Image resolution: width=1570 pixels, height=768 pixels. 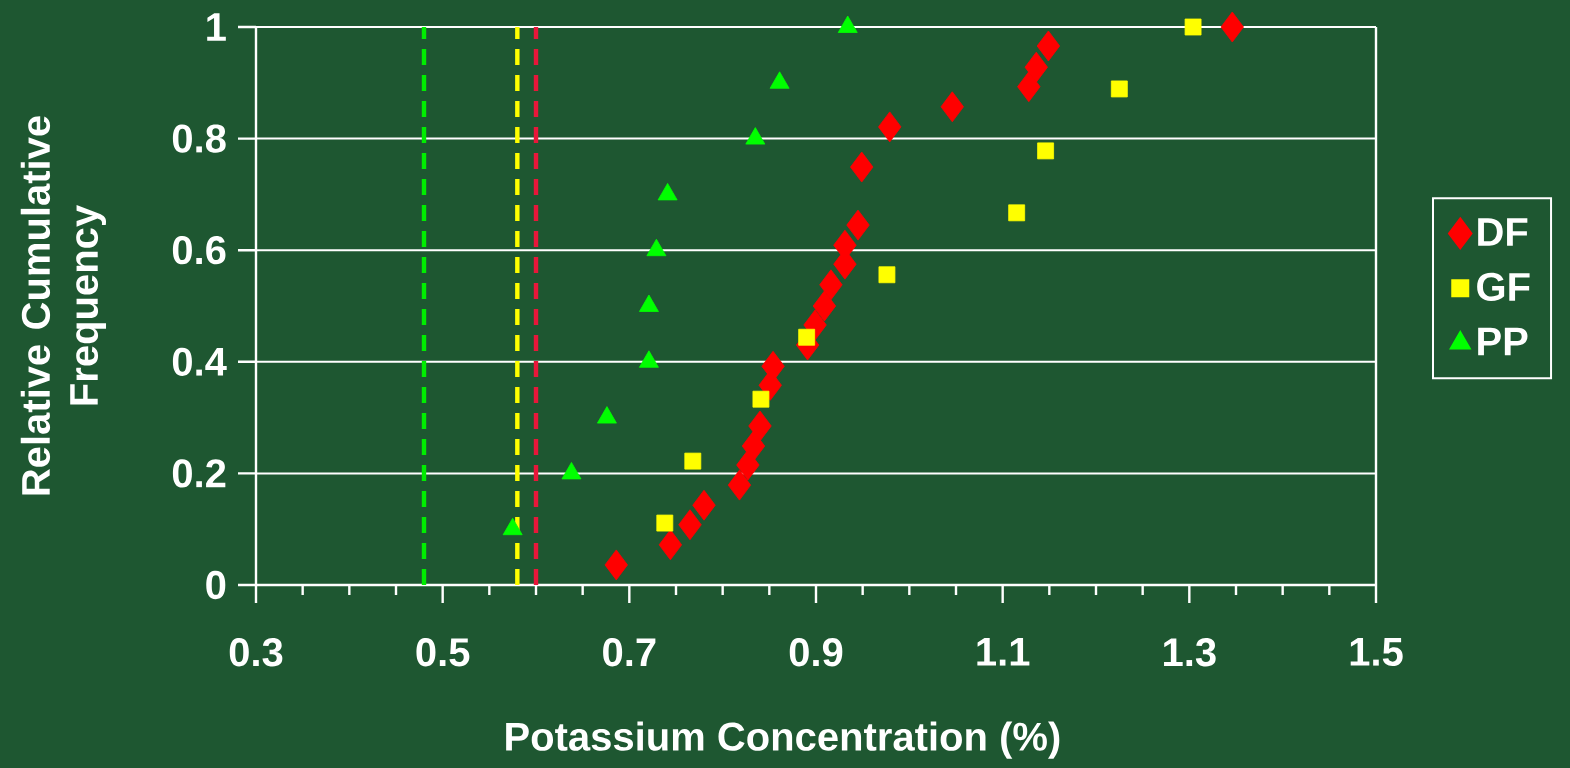 What do you see at coordinates (216, 585) in the screenshot?
I see `y-tick-label: 0` at bounding box center [216, 585].